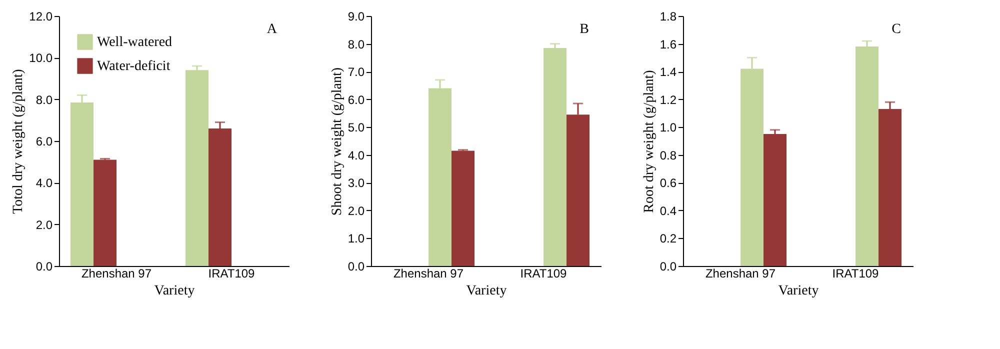 The height and width of the screenshot is (349, 1000). I want to click on y-axis-title: Shoot dry weight (g/plant), so click(337, 141).